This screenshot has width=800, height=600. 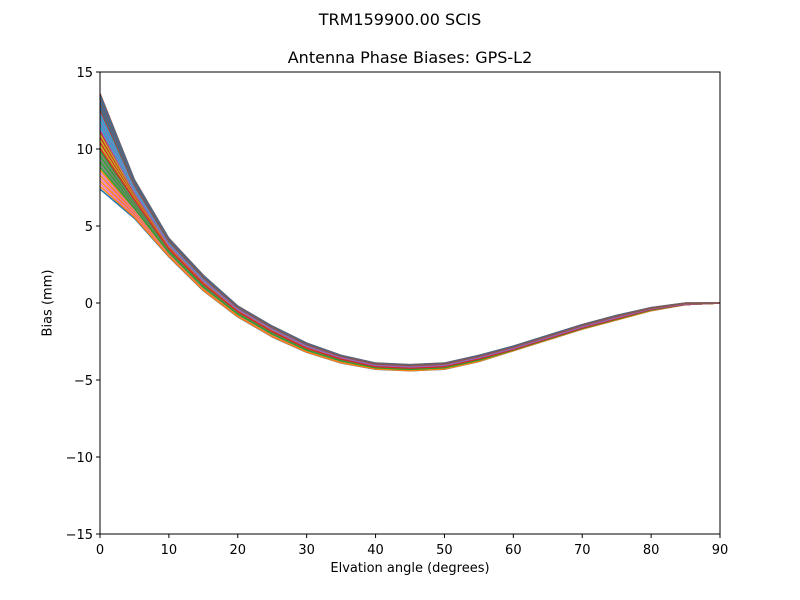 I want to click on x-tick-label: 0, so click(x=100, y=550).